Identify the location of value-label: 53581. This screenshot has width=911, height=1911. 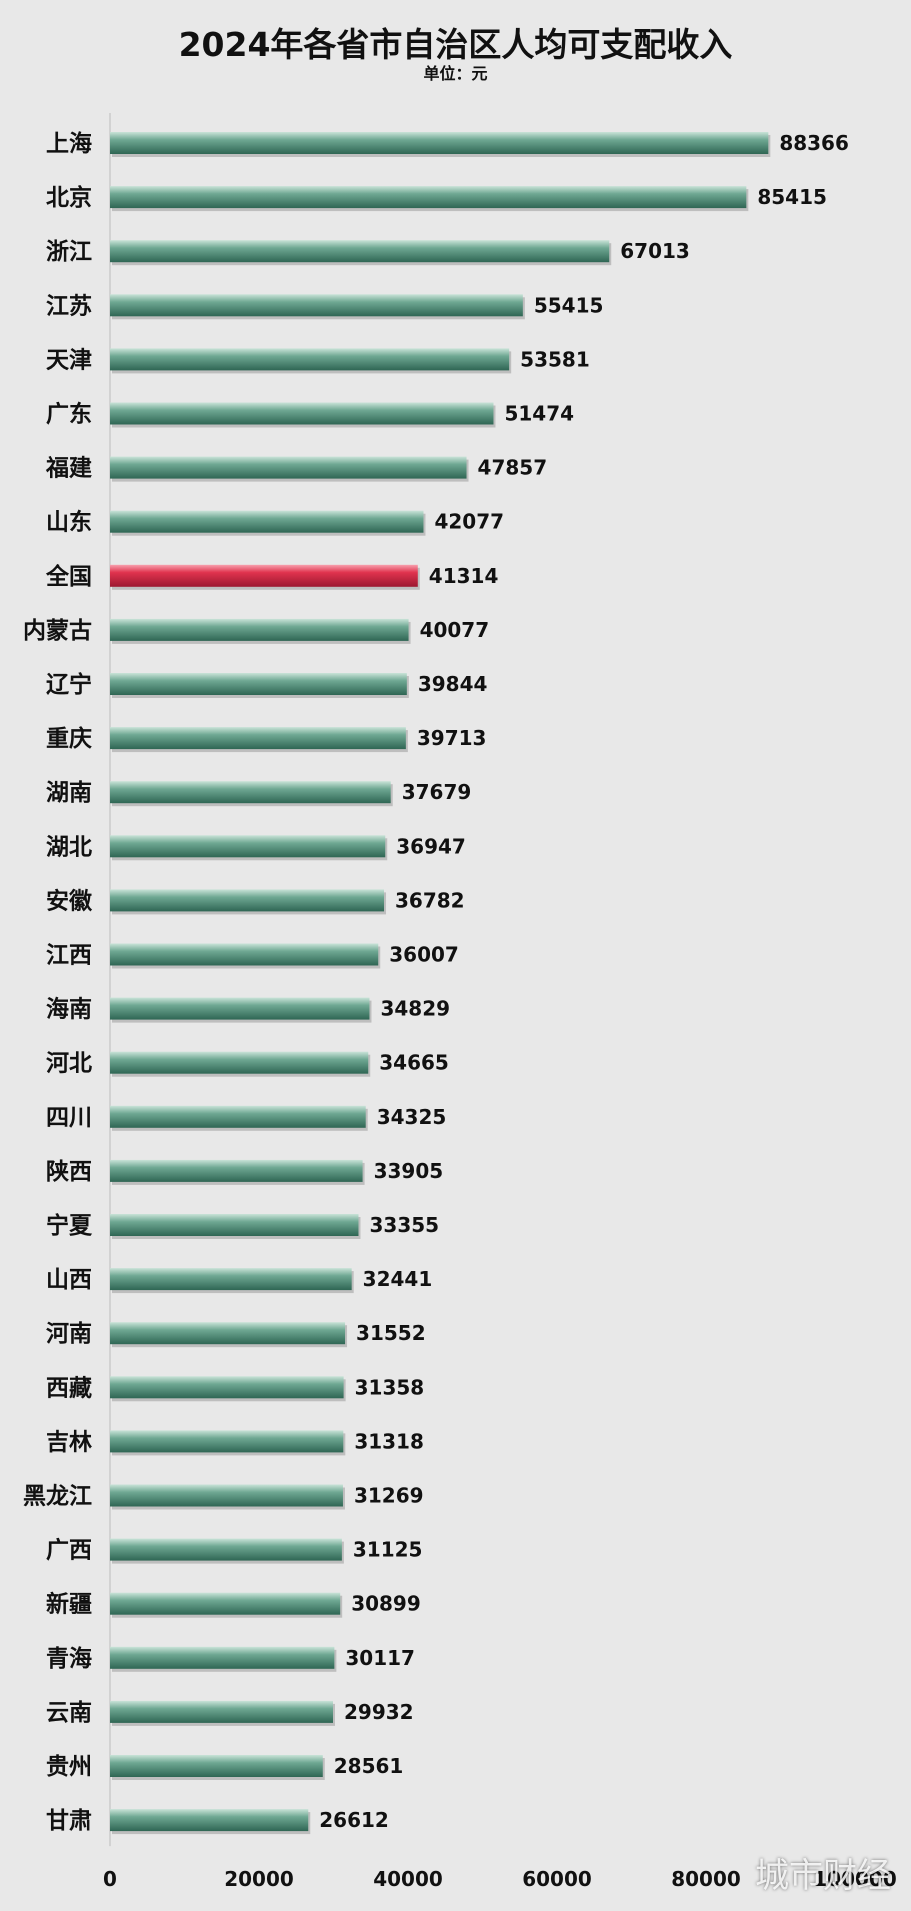
(555, 359).